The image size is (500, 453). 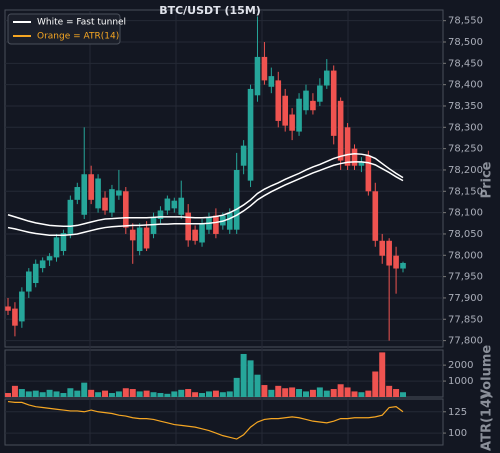 What do you see at coordinates (205, 198) in the screenshot?
I see `tunnel-lower` at bounding box center [205, 198].